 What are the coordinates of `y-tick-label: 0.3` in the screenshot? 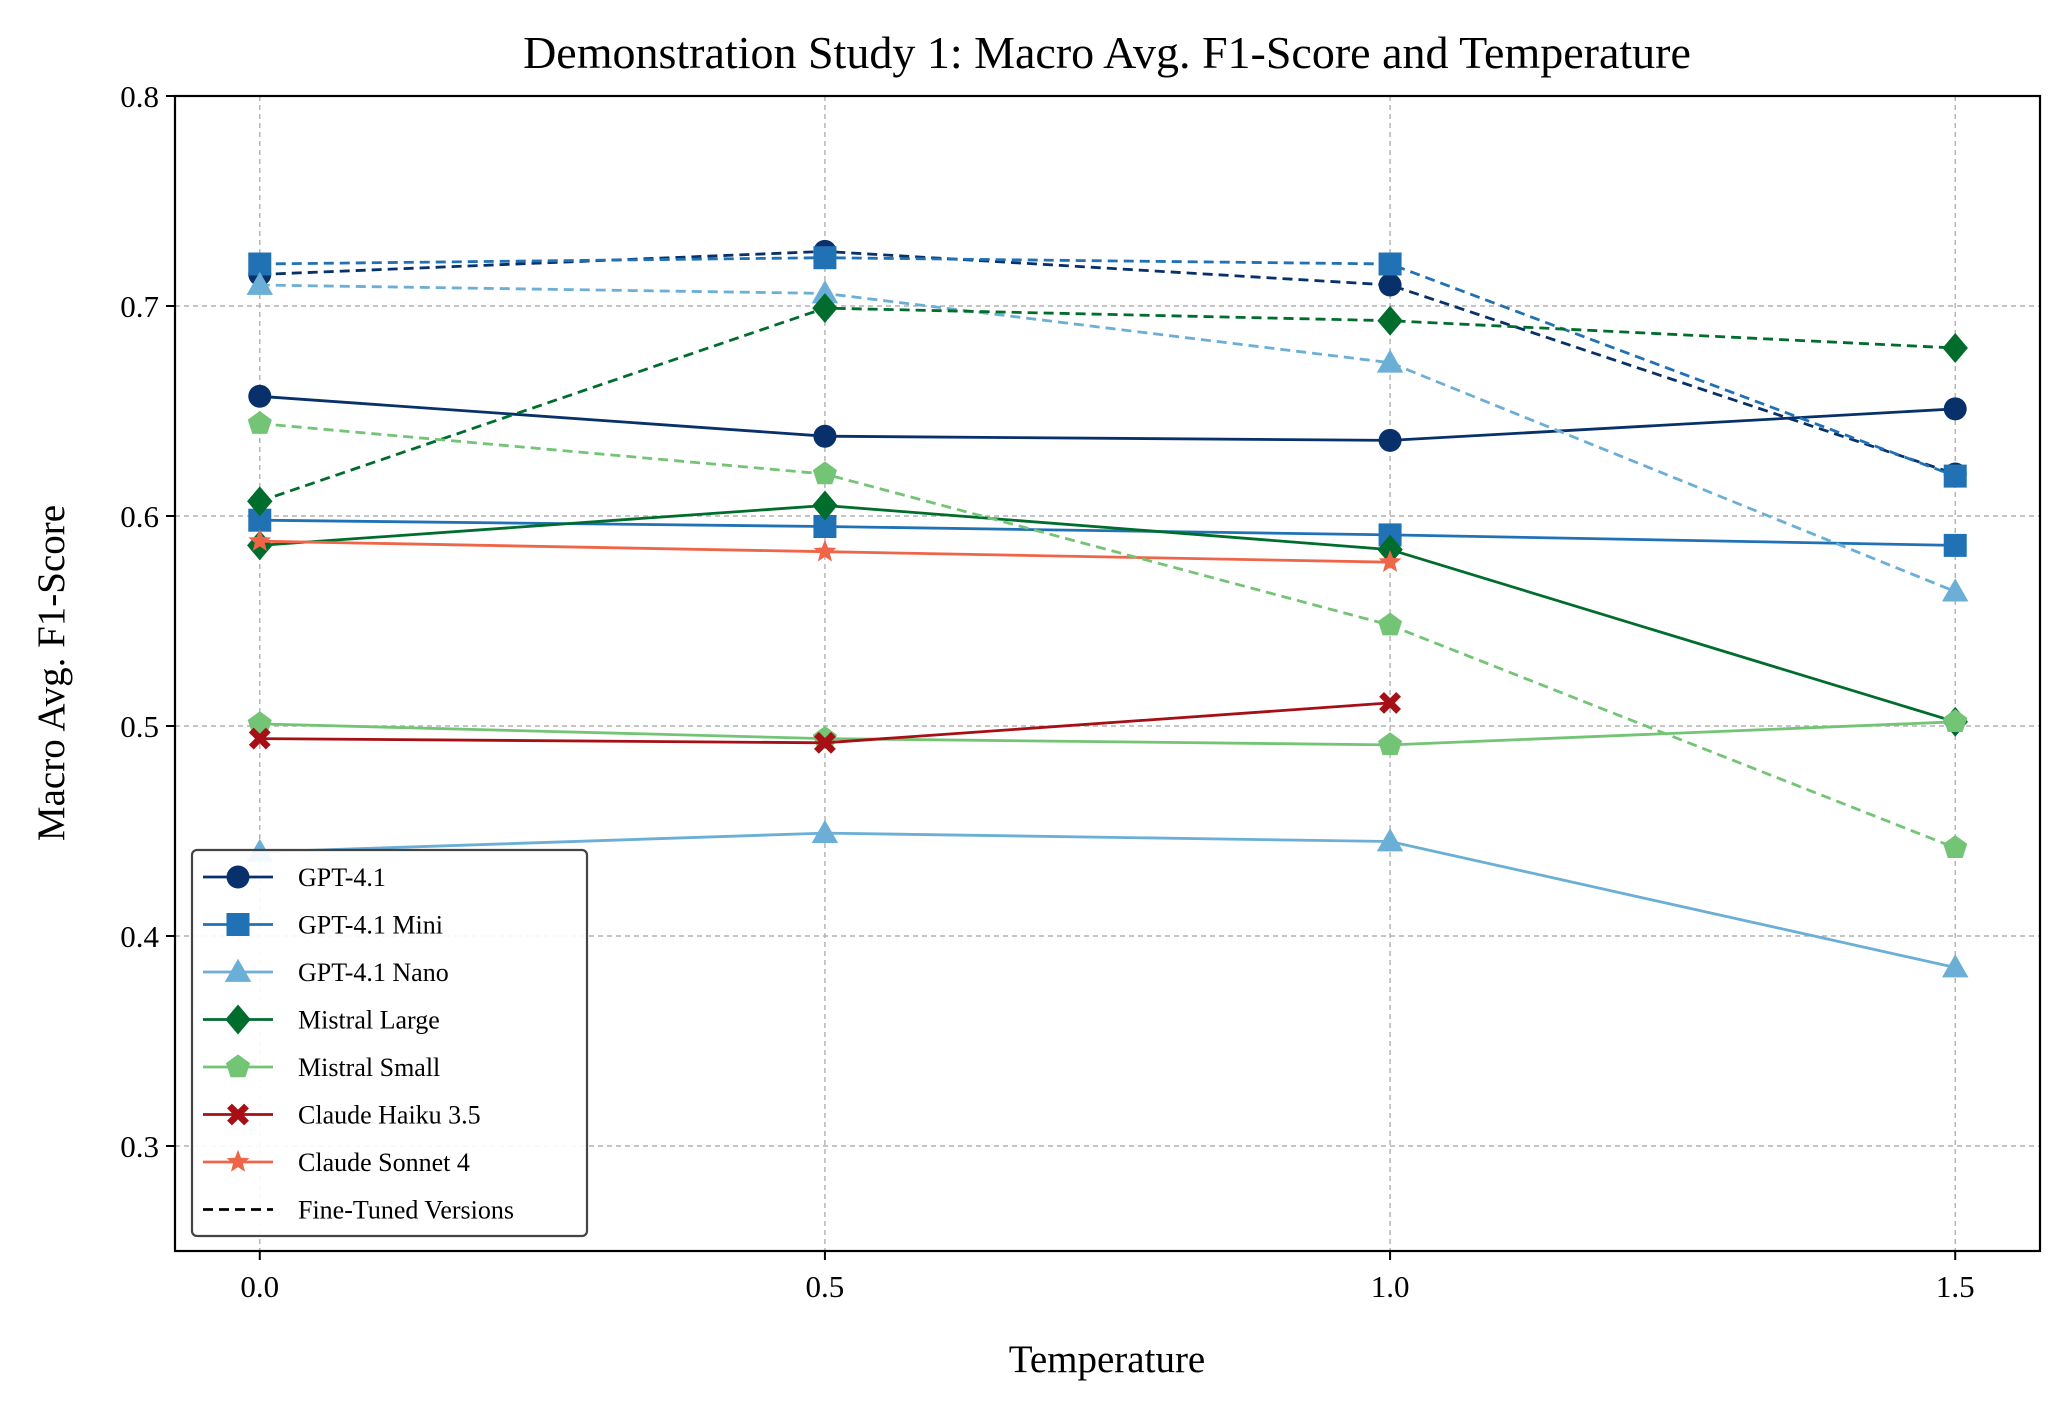 It's located at (139, 1146).